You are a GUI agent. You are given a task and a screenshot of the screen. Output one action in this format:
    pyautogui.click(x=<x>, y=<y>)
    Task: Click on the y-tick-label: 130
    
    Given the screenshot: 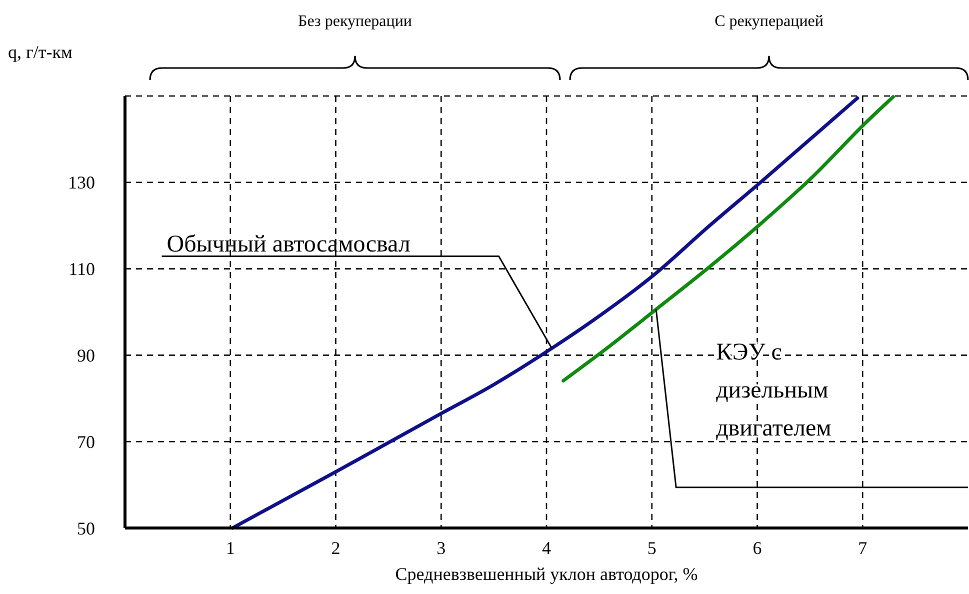 What is the action you would take?
    pyautogui.click(x=81, y=182)
    